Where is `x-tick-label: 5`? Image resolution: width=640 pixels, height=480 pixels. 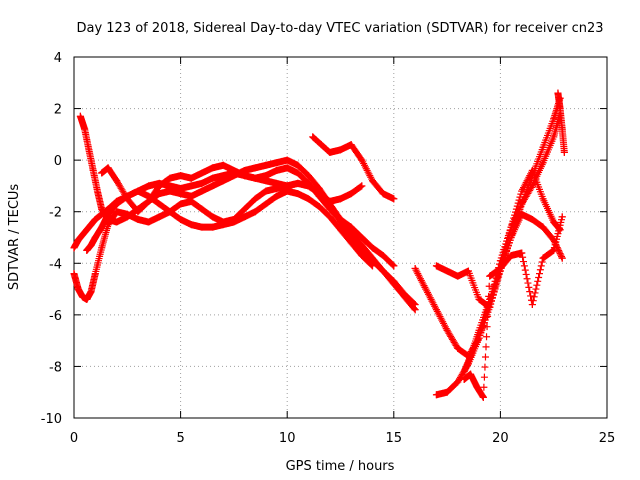
x-tick-label: 5 is located at coordinates (180, 438).